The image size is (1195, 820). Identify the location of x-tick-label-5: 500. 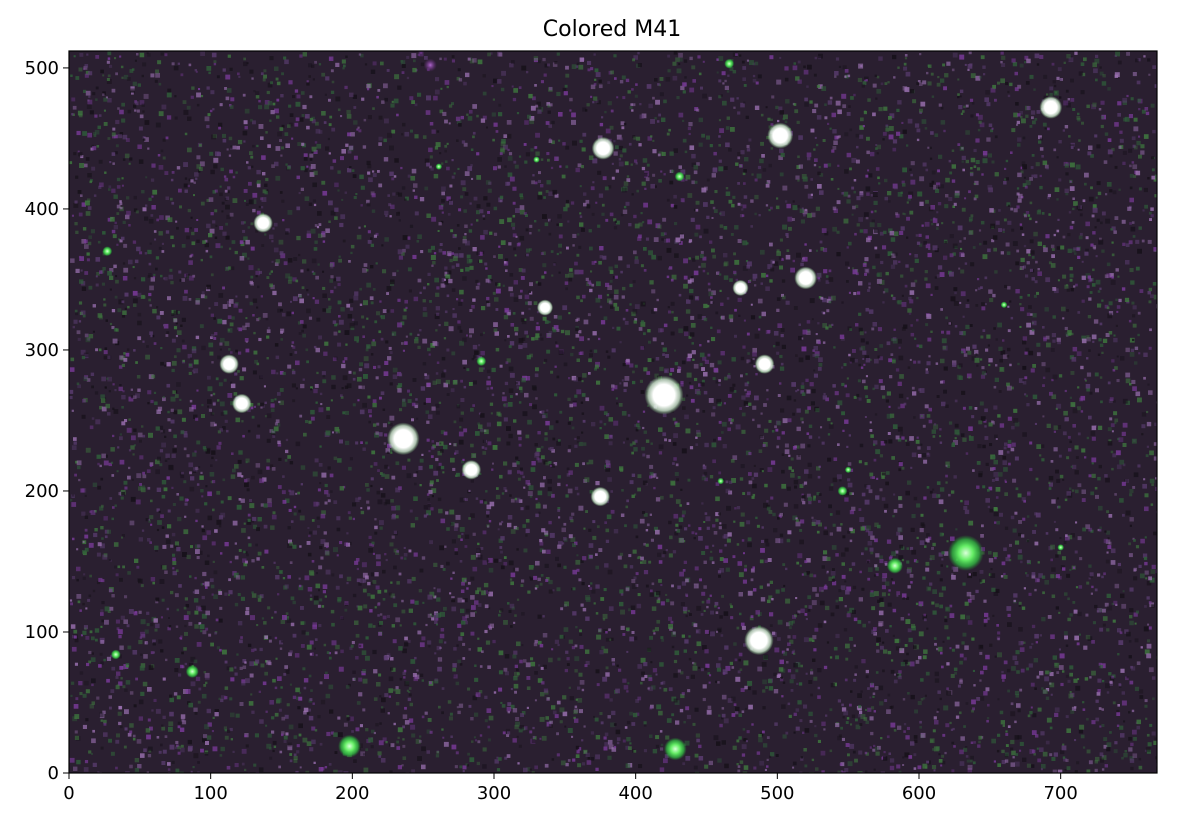
(777, 793).